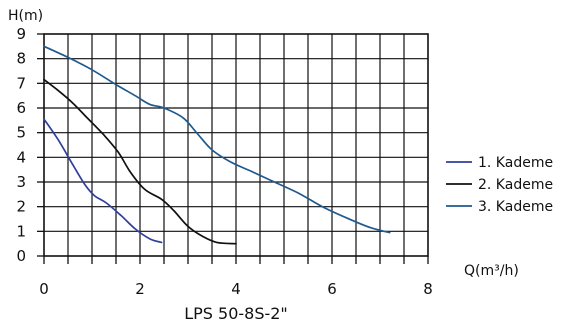 This screenshot has height=330, width=572. I want to click on y-tick-label: 5, so click(21, 133).